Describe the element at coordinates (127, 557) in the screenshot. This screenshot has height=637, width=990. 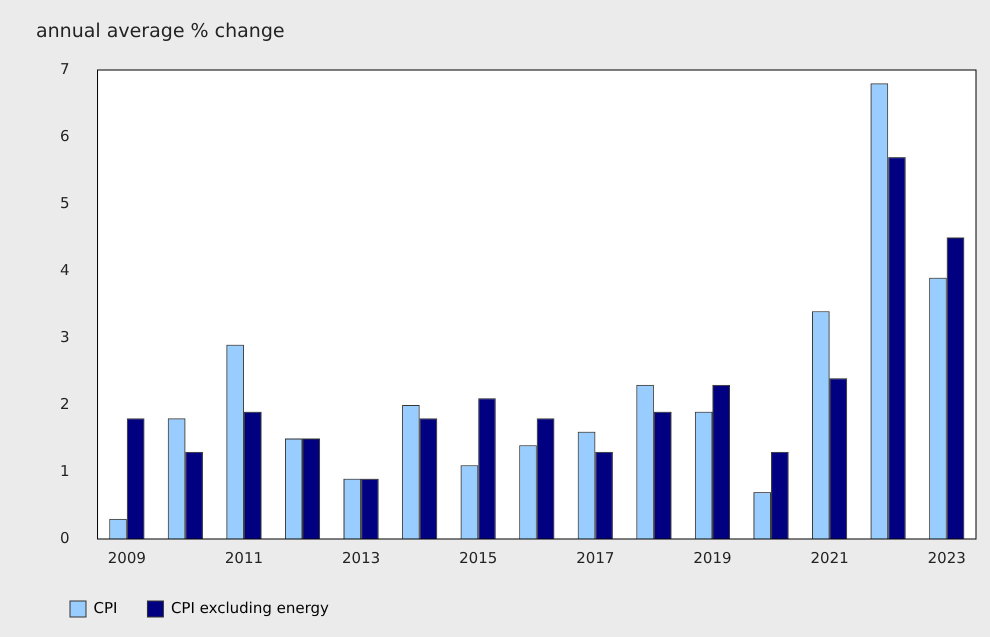
I see `x-tick-label: 2009` at that location.